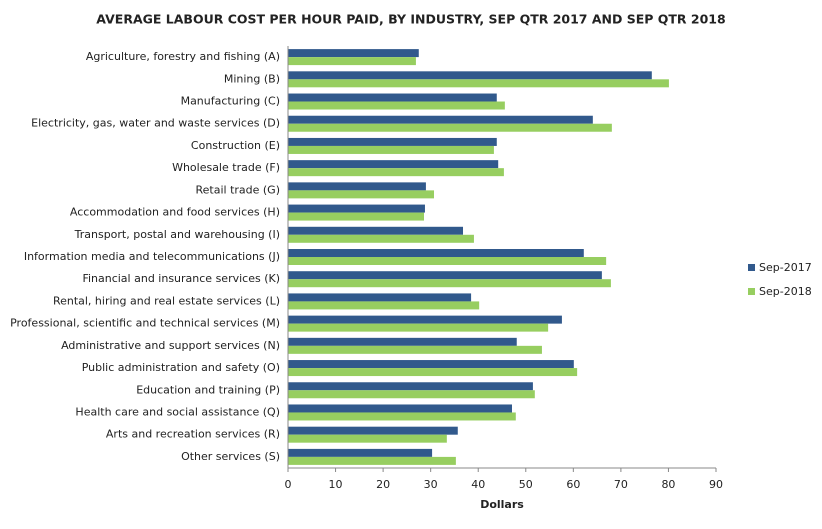  What do you see at coordinates (177, 234) in the screenshot?
I see `y-tick-label: Transport, postal and warehousing (I)` at bounding box center [177, 234].